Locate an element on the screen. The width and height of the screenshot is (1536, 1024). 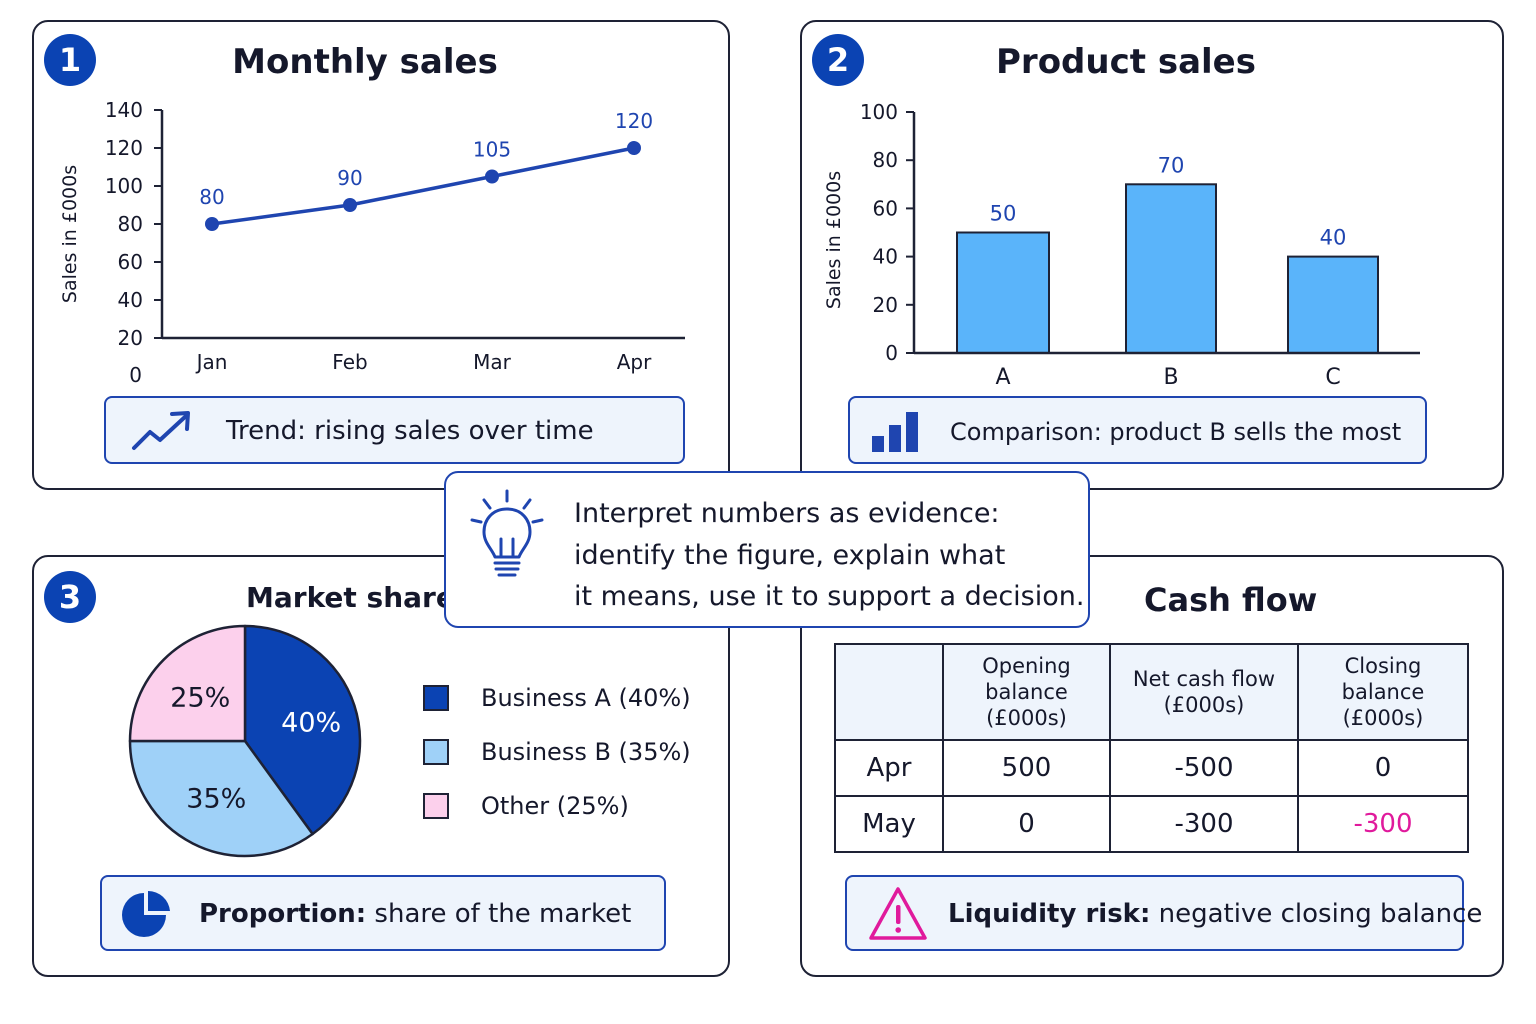
panel-title: Market share is located at coordinates (350, 597).